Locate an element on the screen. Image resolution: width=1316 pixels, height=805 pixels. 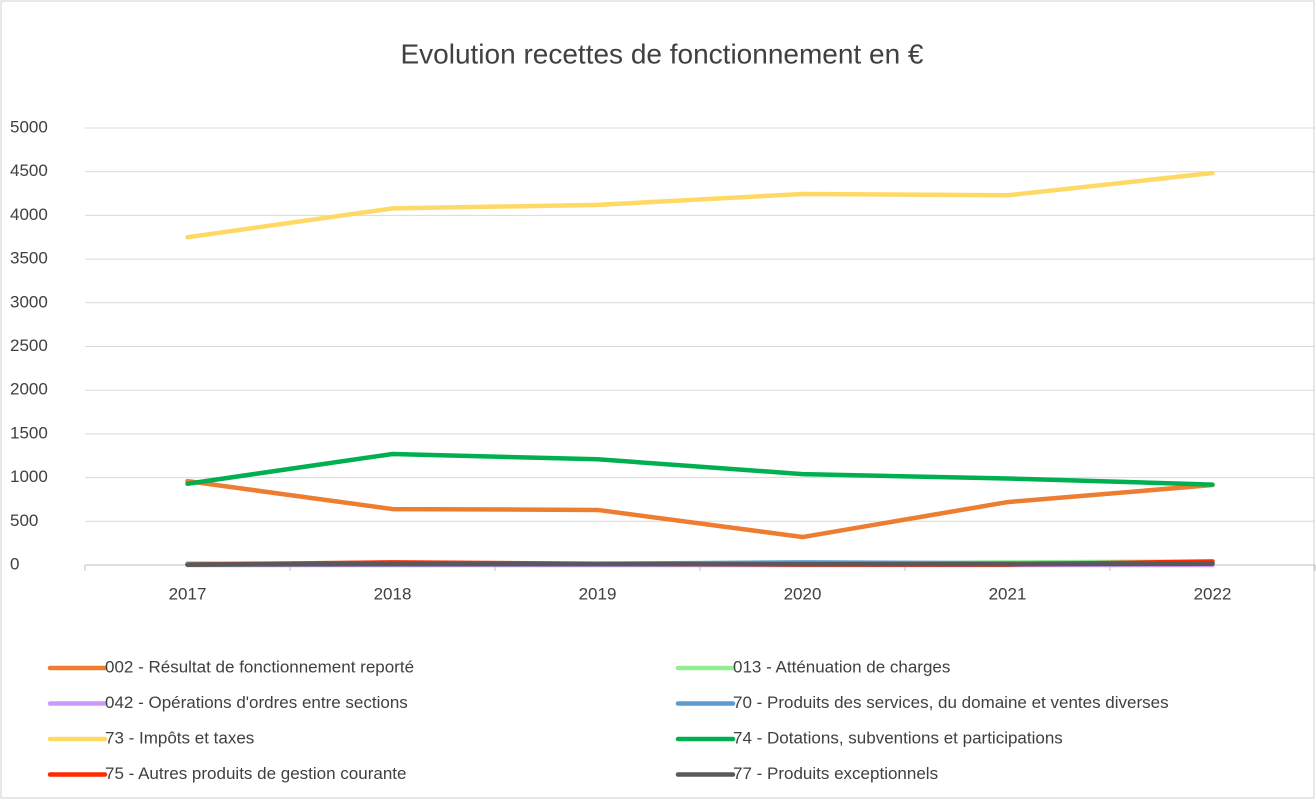
y-tick-label: 4500 is located at coordinates (29, 170).